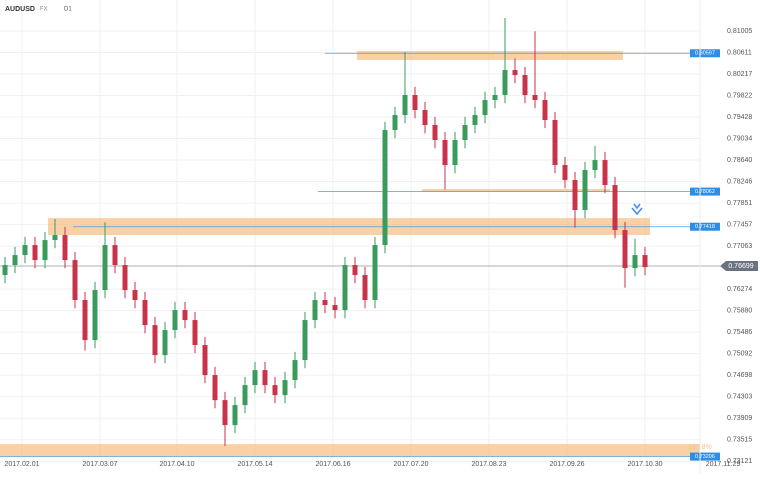 The width and height of the screenshot is (760, 479). Describe the element at coordinates (739, 74) in the screenshot. I see `y-tick-label: 0.80217` at that location.